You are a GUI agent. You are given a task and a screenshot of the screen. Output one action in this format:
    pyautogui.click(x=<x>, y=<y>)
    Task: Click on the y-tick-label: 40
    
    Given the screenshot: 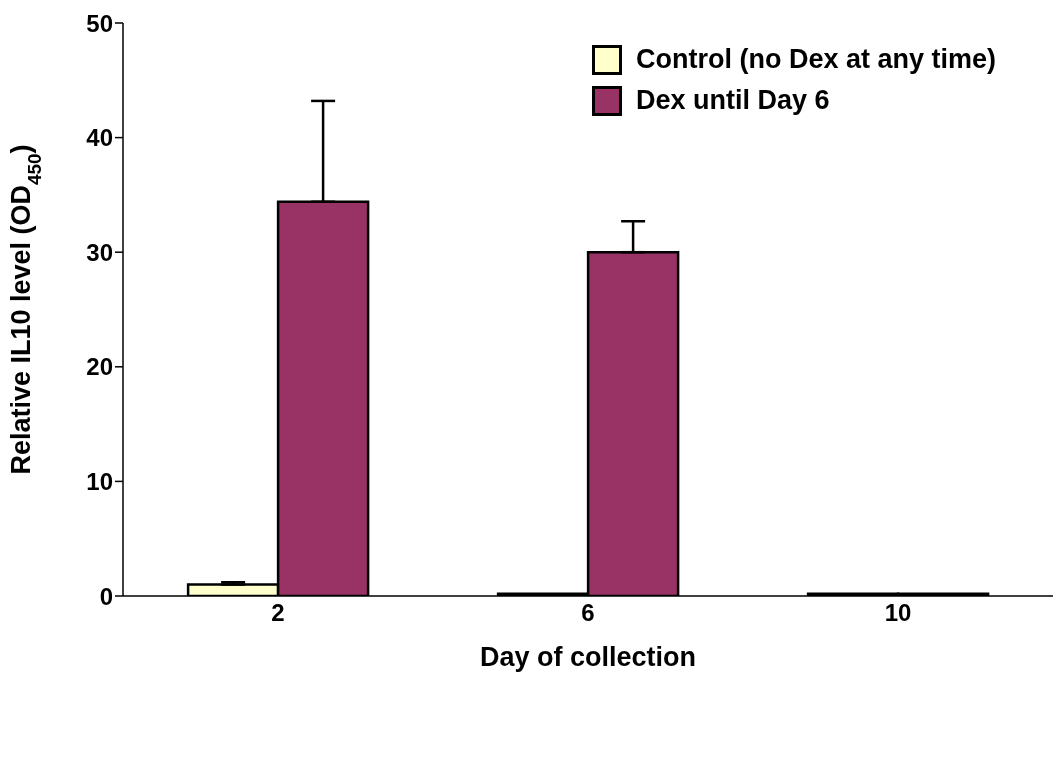 What is the action you would take?
    pyautogui.click(x=99, y=138)
    